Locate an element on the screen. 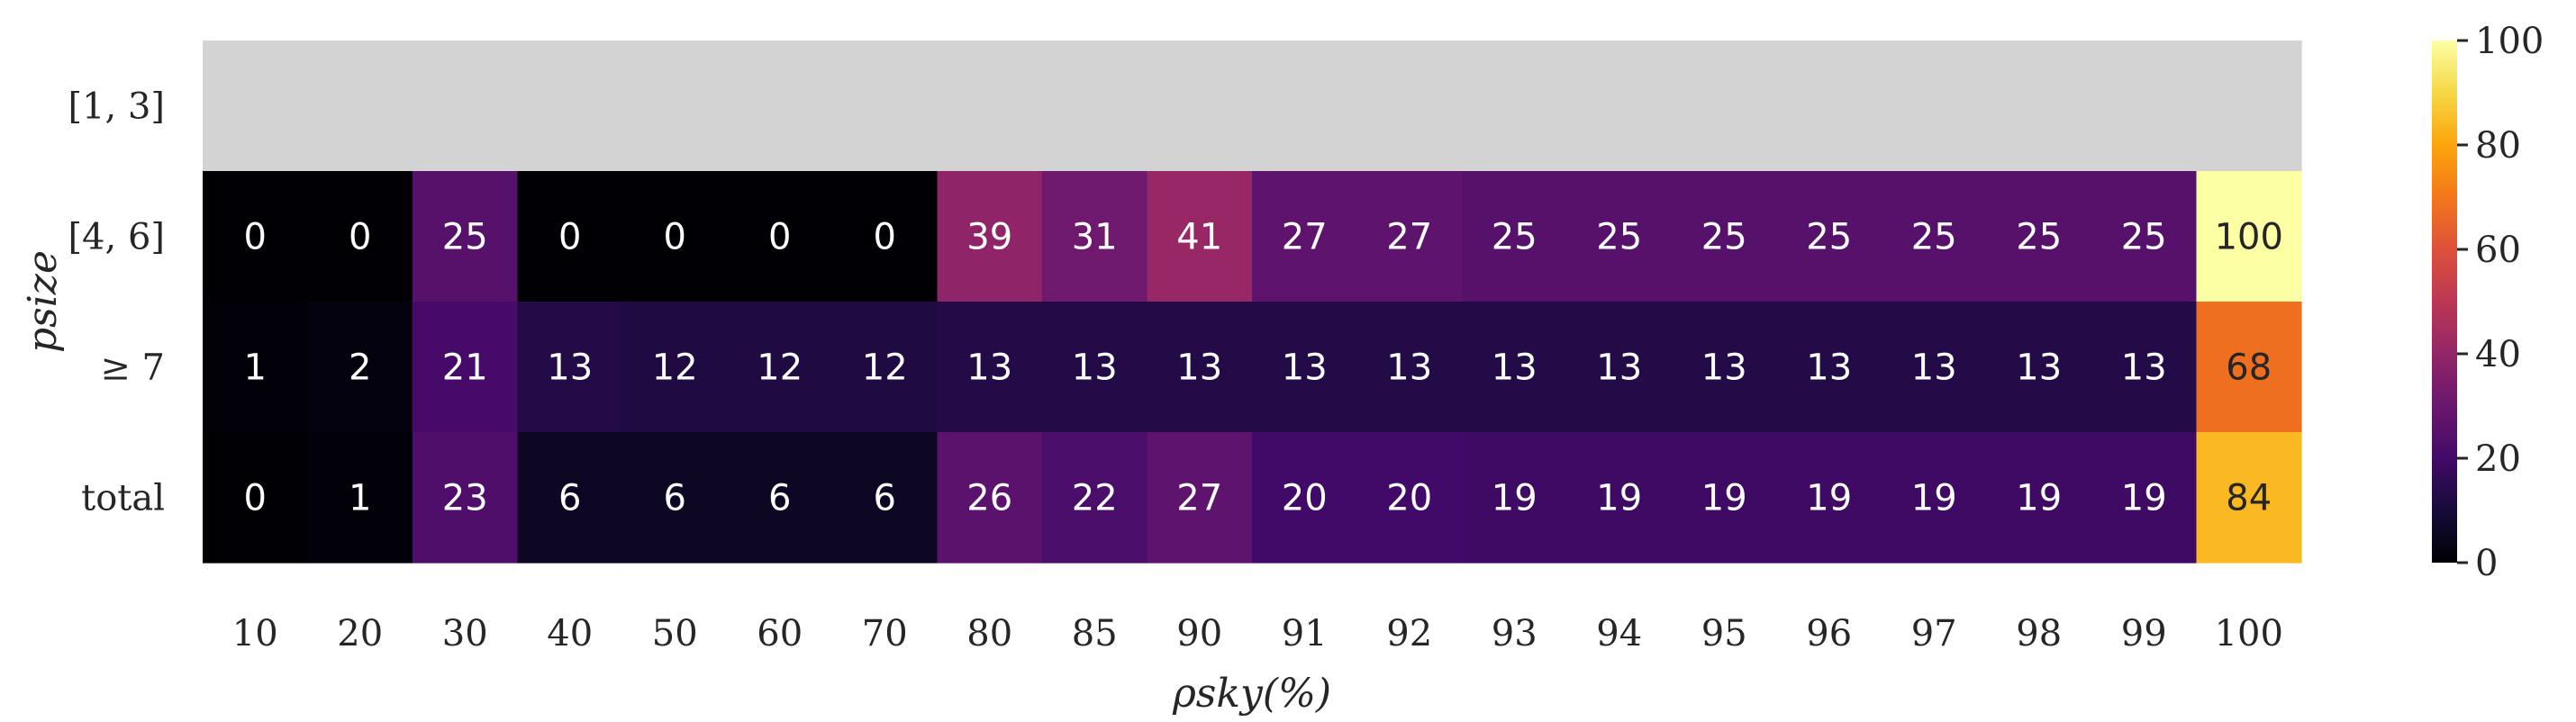 Image resolution: width=2576 pixels, height=722 pixels. x-tick-label: 92 is located at coordinates (1409, 634).